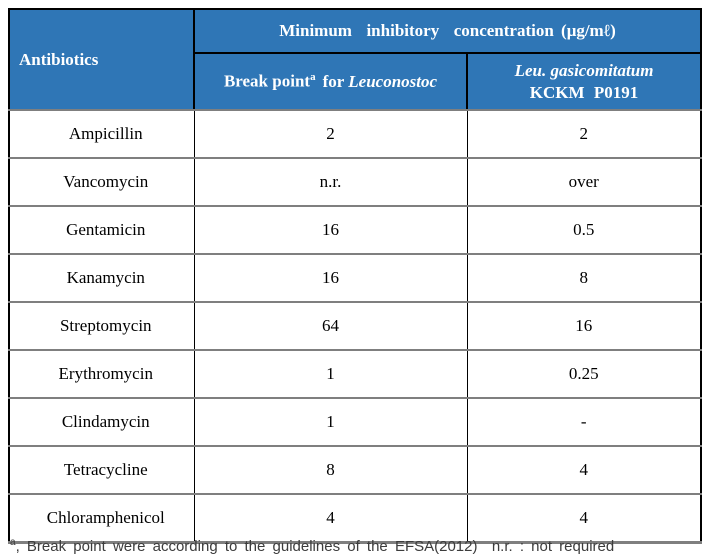 The image size is (709, 556). Describe the element at coordinates (584, 70) in the screenshot. I see `strain-name-italic: Leu. gasicomitatum` at that location.